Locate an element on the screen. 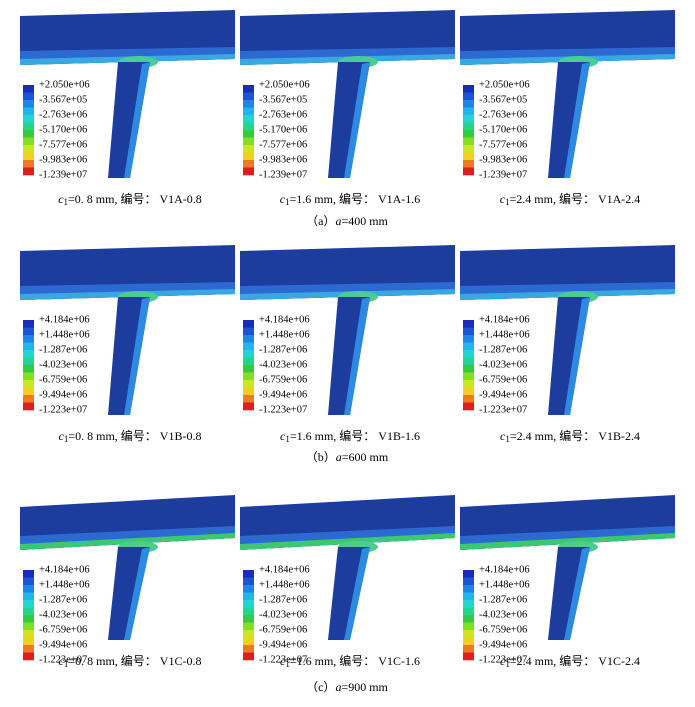 This screenshot has height=707, width=695. panel-caption: c1=0. 8 mm, 编号： V1C-0.8 is located at coordinates (130, 661).